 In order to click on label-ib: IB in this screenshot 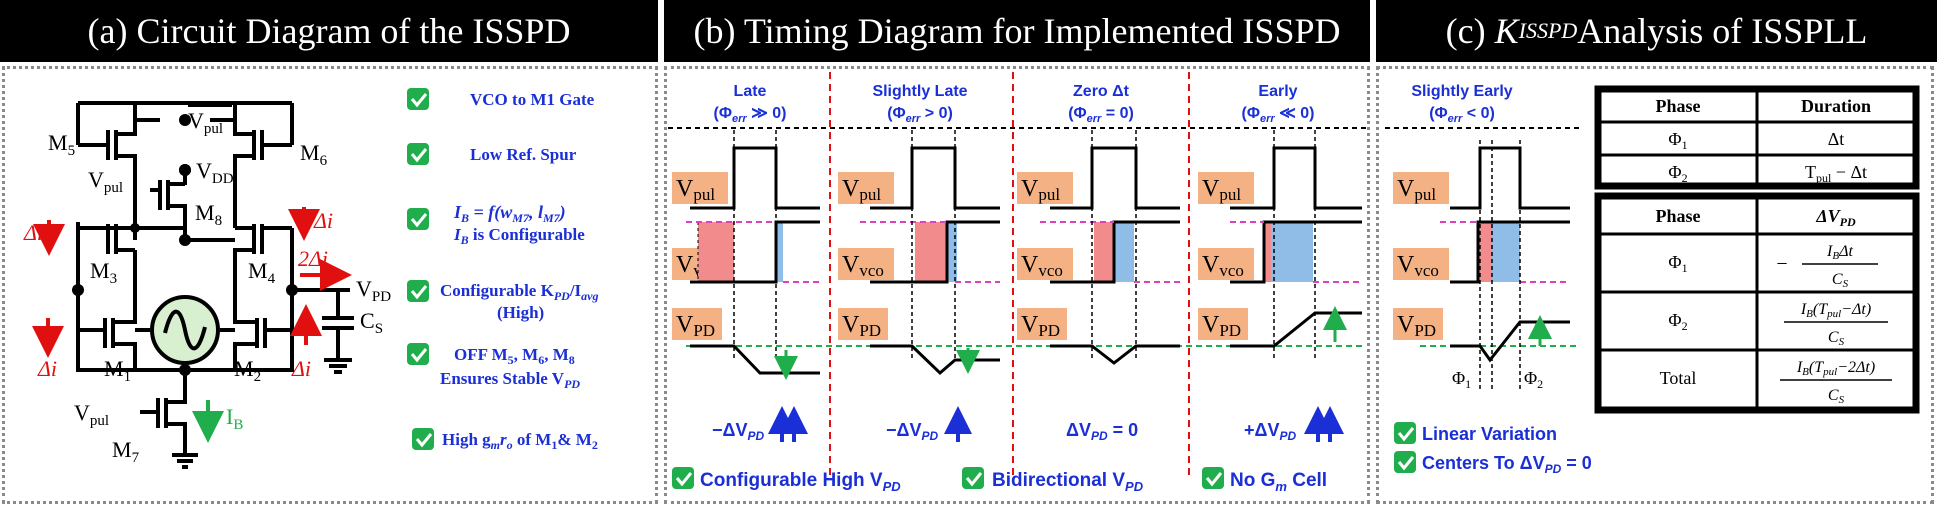, I will do `click(234, 418)`.